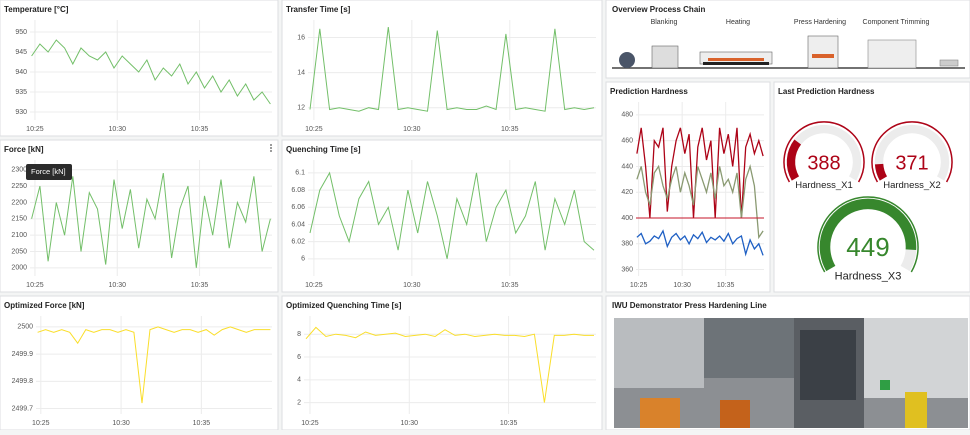 This screenshot has height=435, width=970. Describe the element at coordinates (25, 327) in the screenshot. I see `y-tick-label: 2500` at that location.